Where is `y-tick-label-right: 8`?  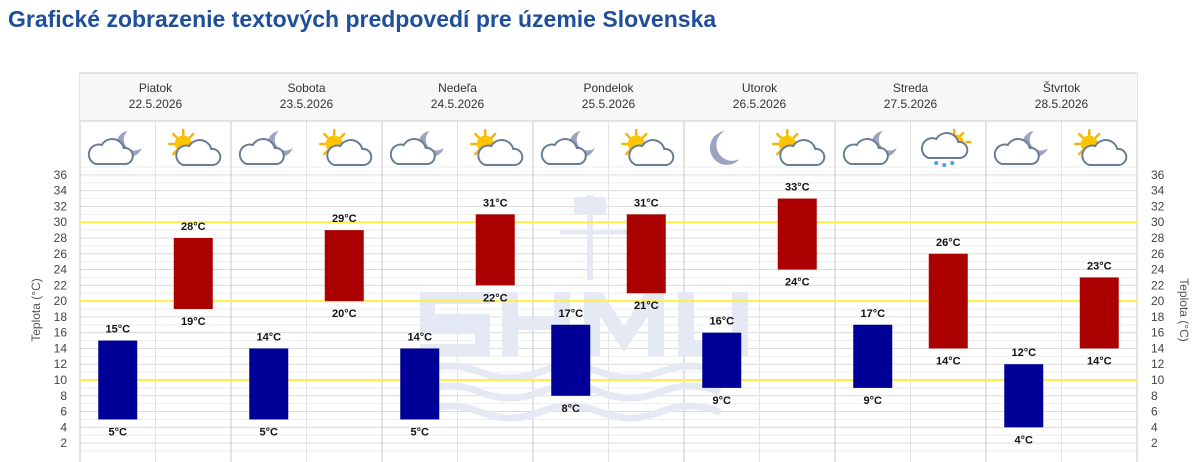
y-tick-label-right: 8 is located at coordinates (1154, 396).